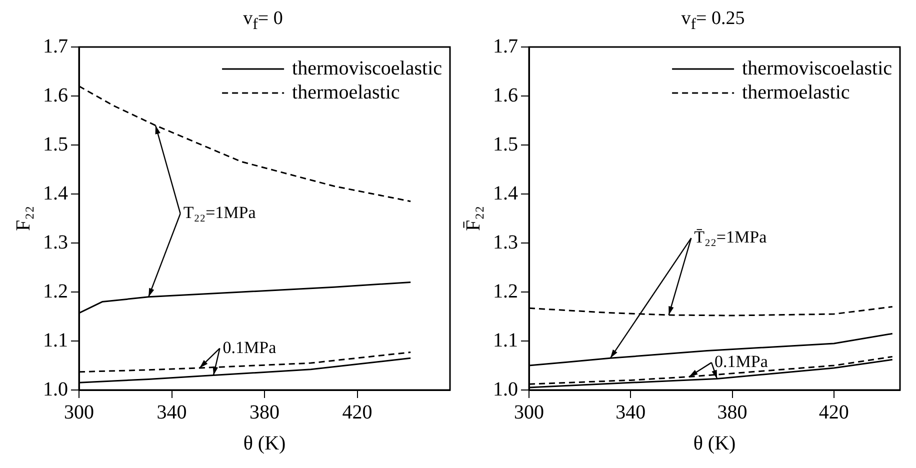  What do you see at coordinates (263, 20) in the screenshot?
I see `chart-title: v$_{f}$= 0` at bounding box center [263, 20].